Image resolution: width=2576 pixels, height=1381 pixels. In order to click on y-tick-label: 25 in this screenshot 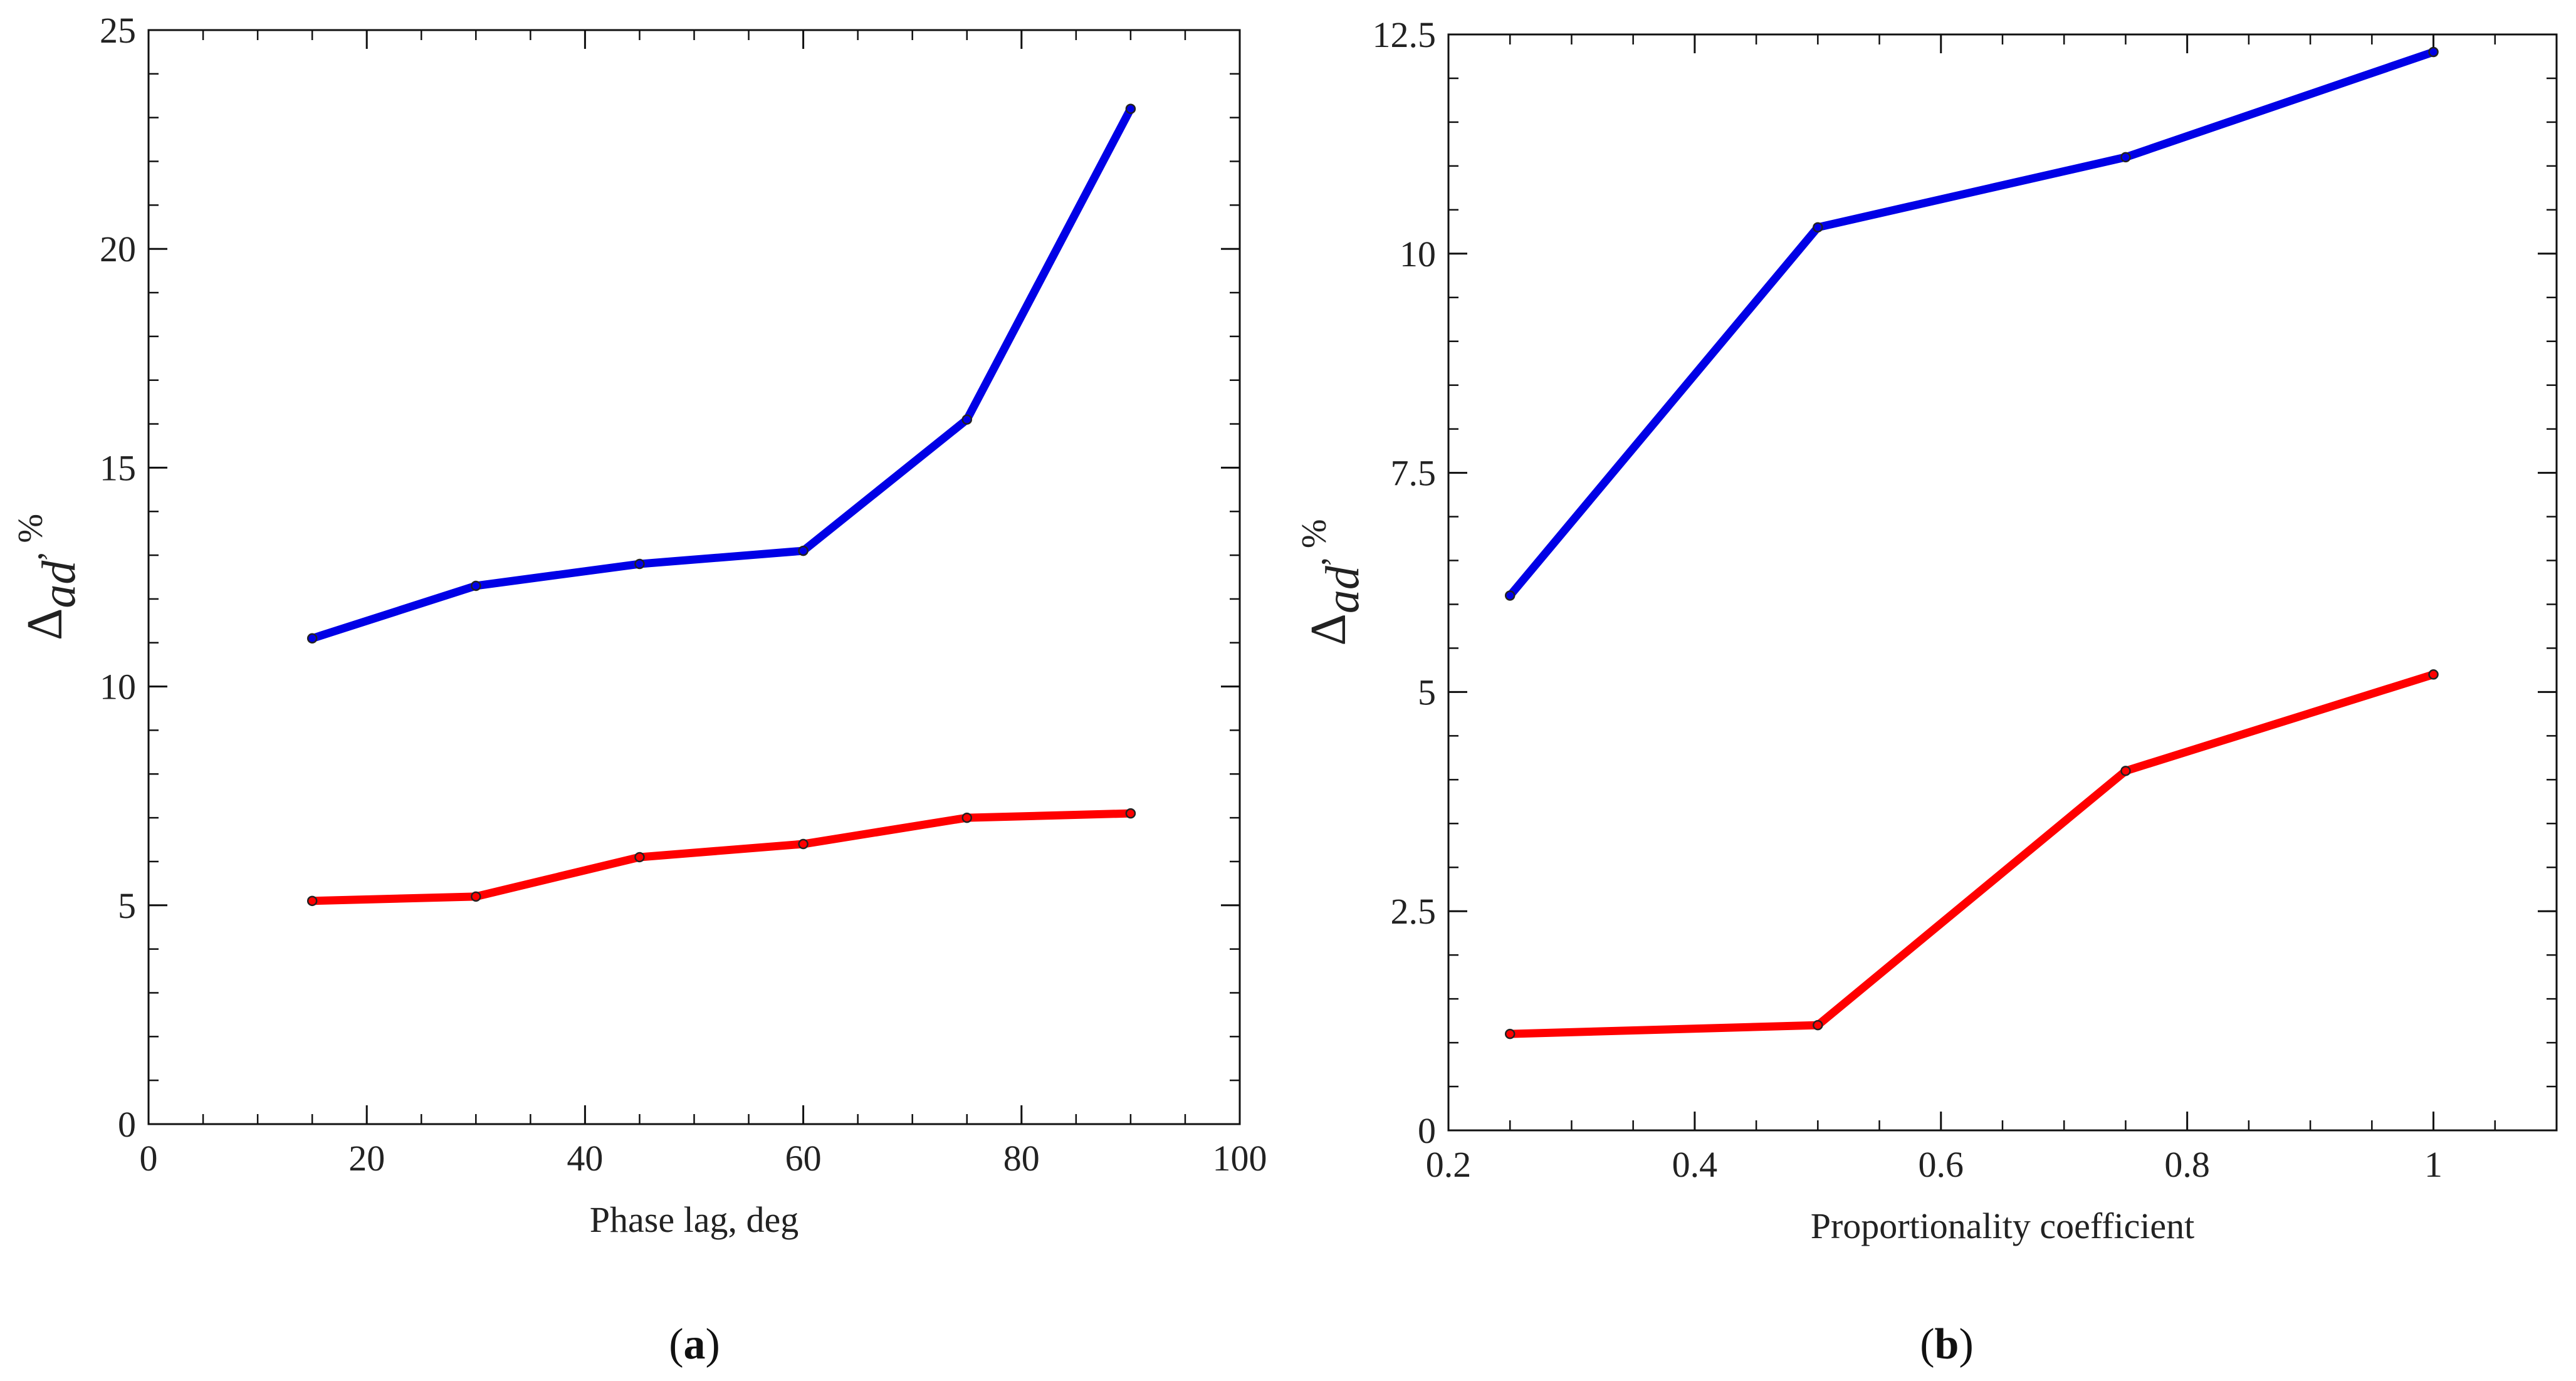, I will do `click(118, 30)`.